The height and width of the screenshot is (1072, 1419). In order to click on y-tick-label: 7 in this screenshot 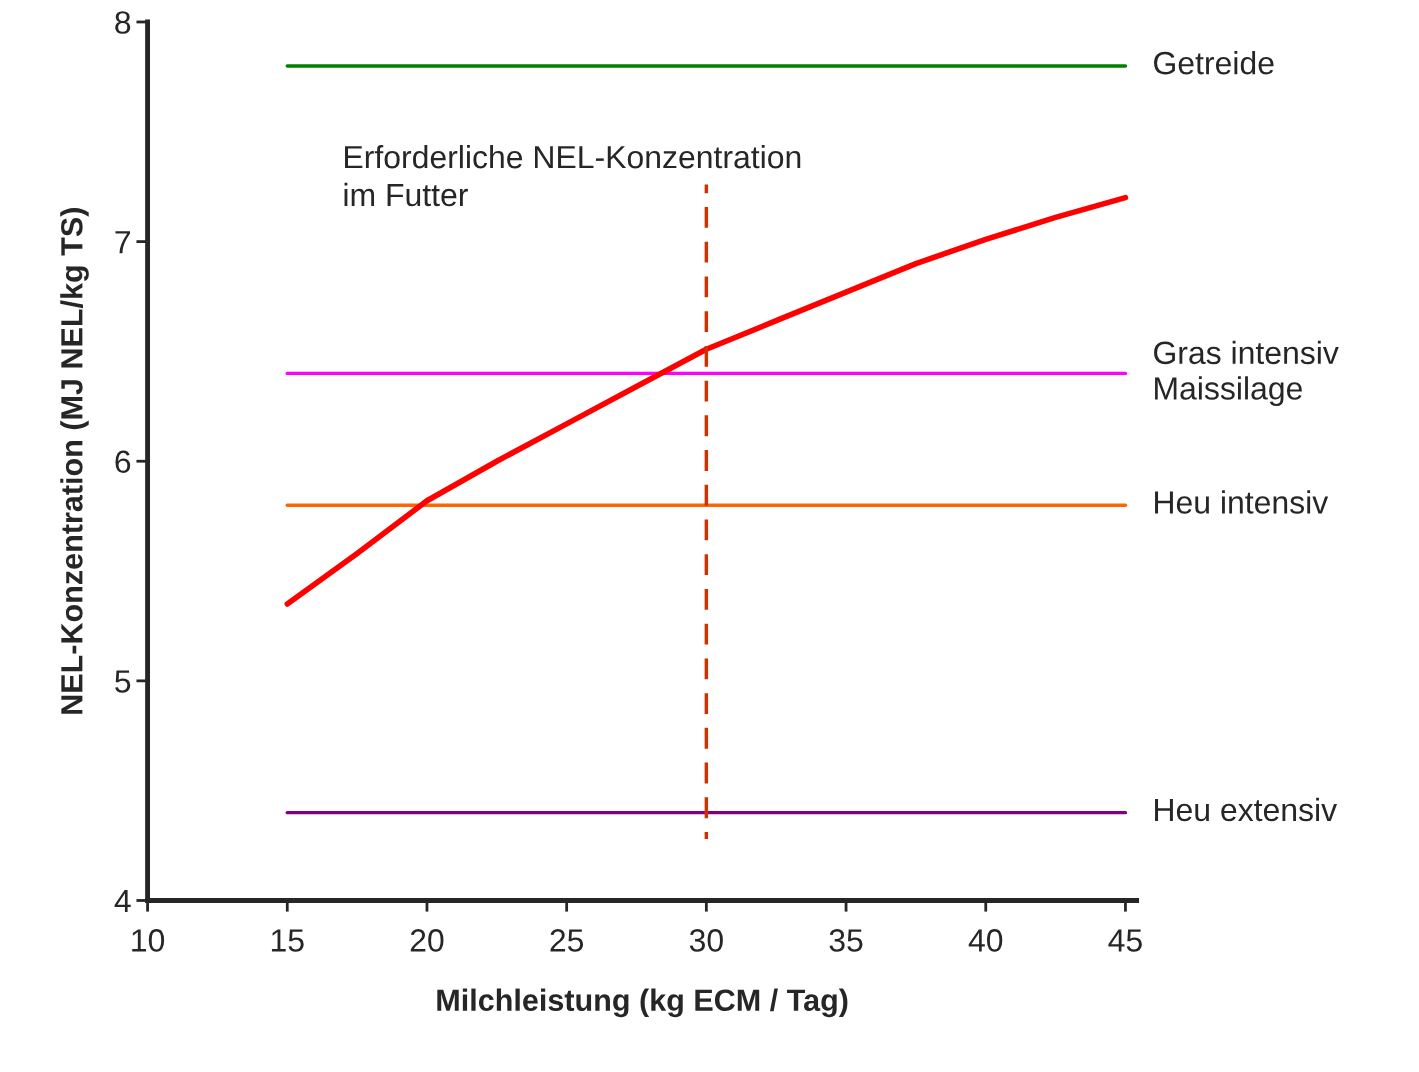, I will do `click(122, 242)`.